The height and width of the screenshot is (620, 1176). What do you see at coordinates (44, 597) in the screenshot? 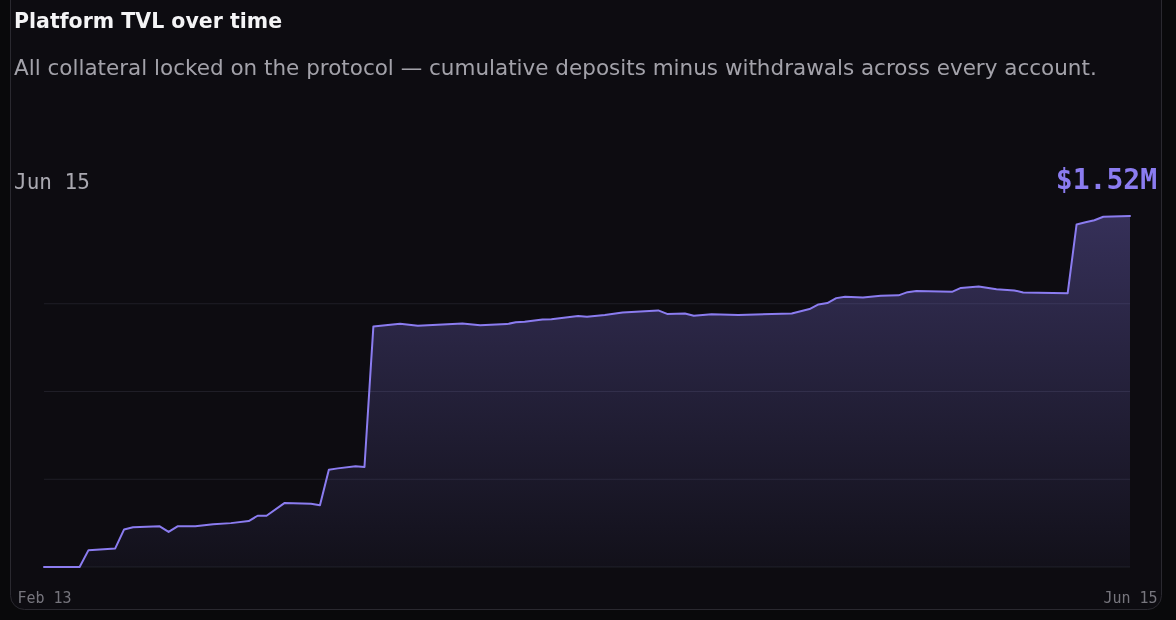
I see `x-tick-label: Feb 13` at bounding box center [44, 597].